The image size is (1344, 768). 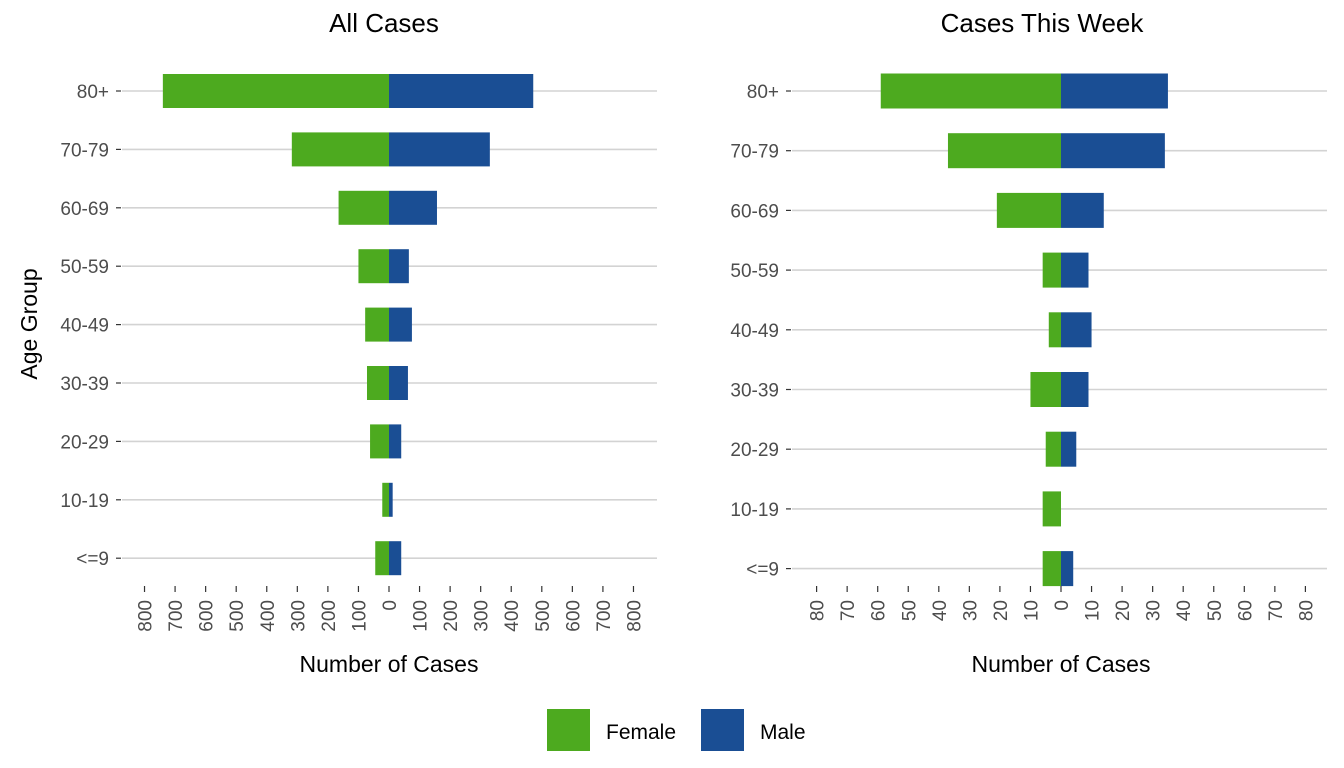 I want to click on legend-swatch-female, so click(x=568, y=730).